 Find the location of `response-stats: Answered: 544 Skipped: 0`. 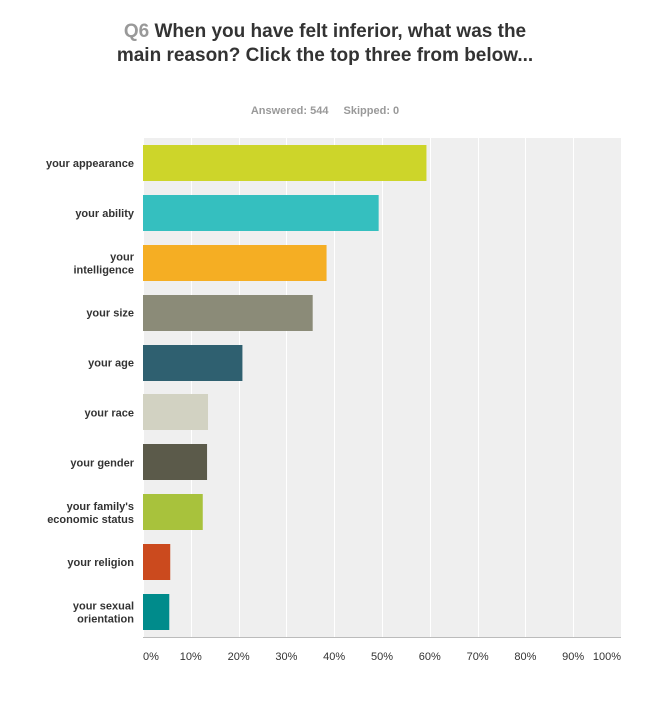

response-stats: Answered: 544 Skipped: 0 is located at coordinates (325, 111).